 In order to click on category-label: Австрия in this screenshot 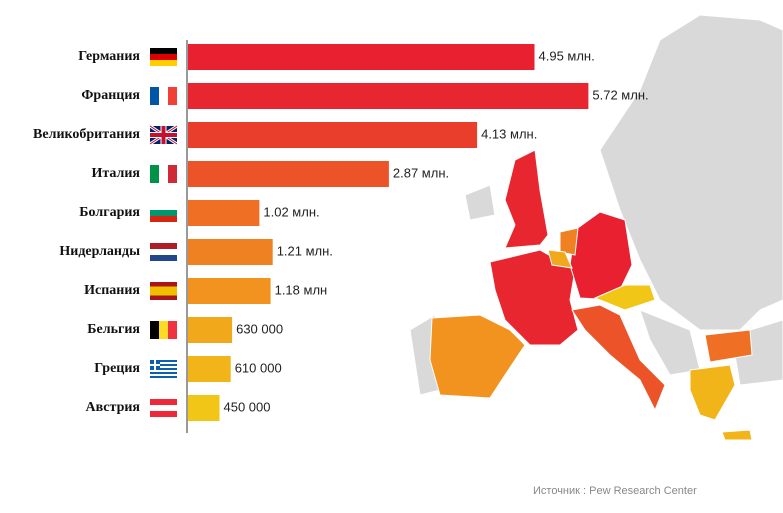, I will do `click(112, 407)`.